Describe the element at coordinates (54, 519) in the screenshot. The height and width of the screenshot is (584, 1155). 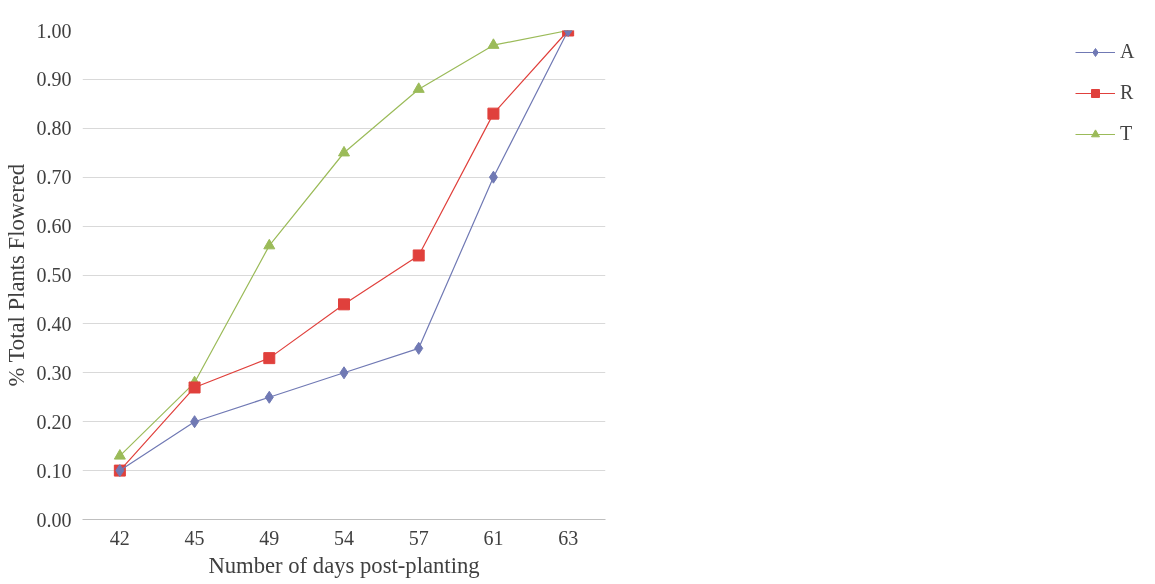
I see `y-tick-label: 0.00` at that location.